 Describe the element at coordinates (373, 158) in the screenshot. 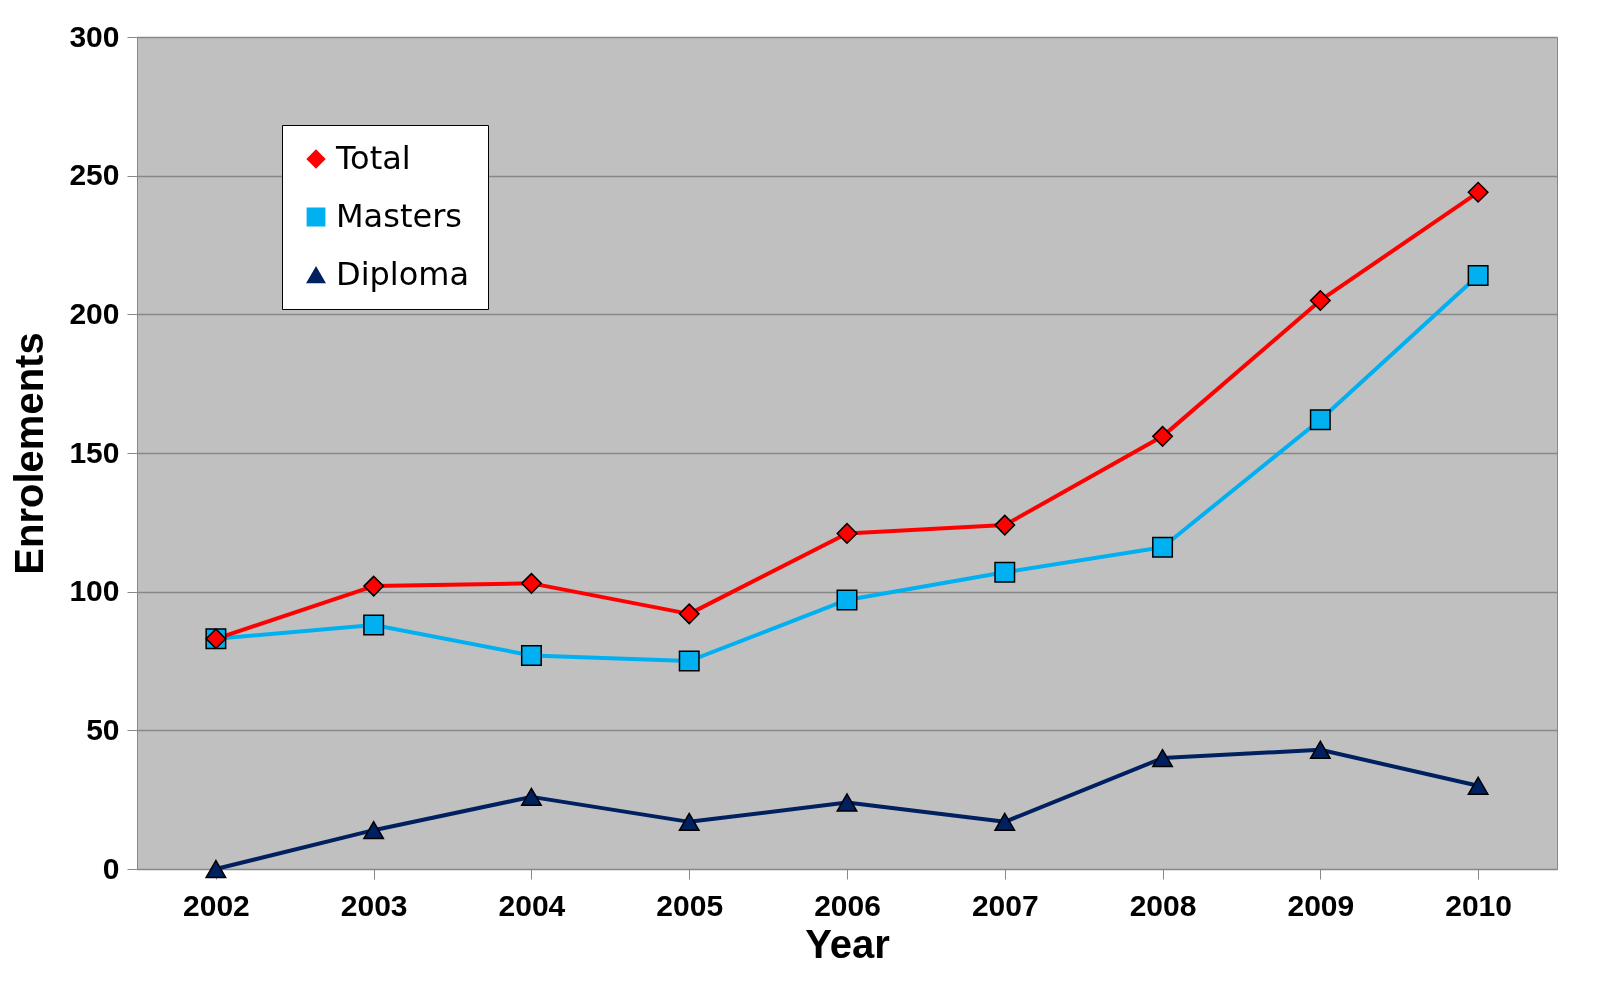

I see `legend-label: Total` at that location.